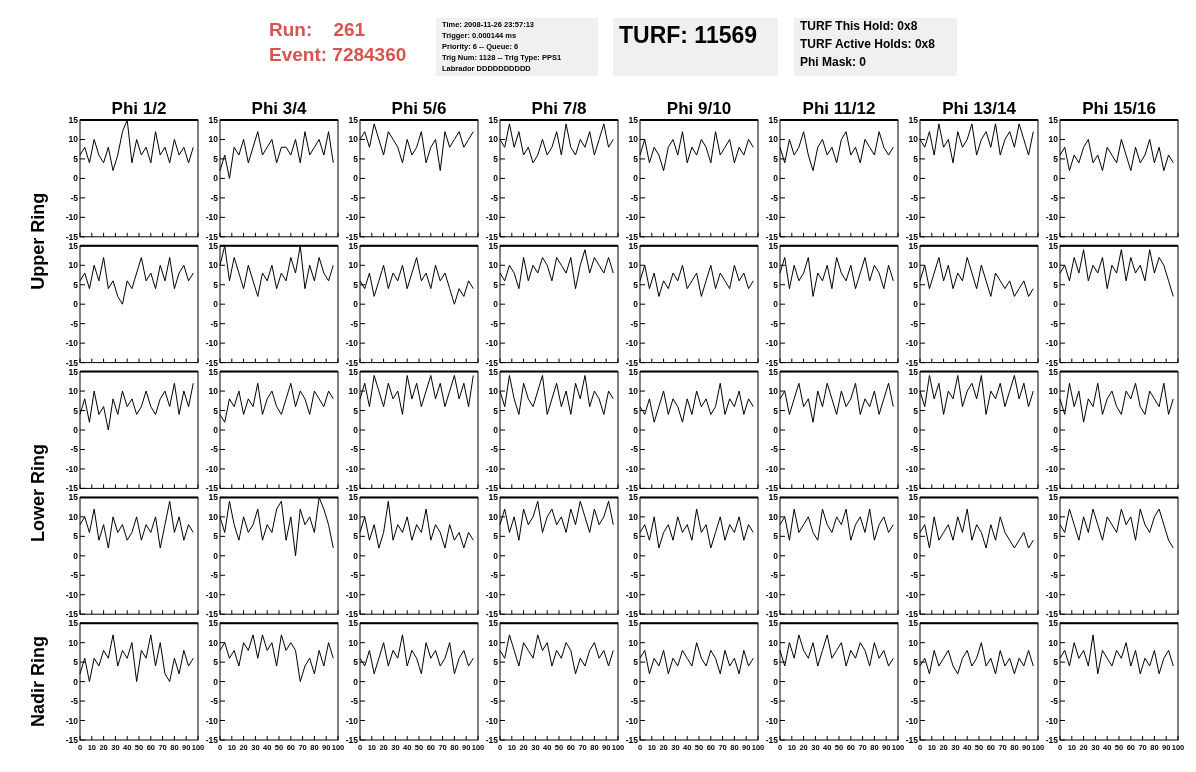 The width and height of the screenshot is (1196, 772). Describe the element at coordinates (139, 108) in the screenshot. I see `chart-title: Phi 1/2` at that location.